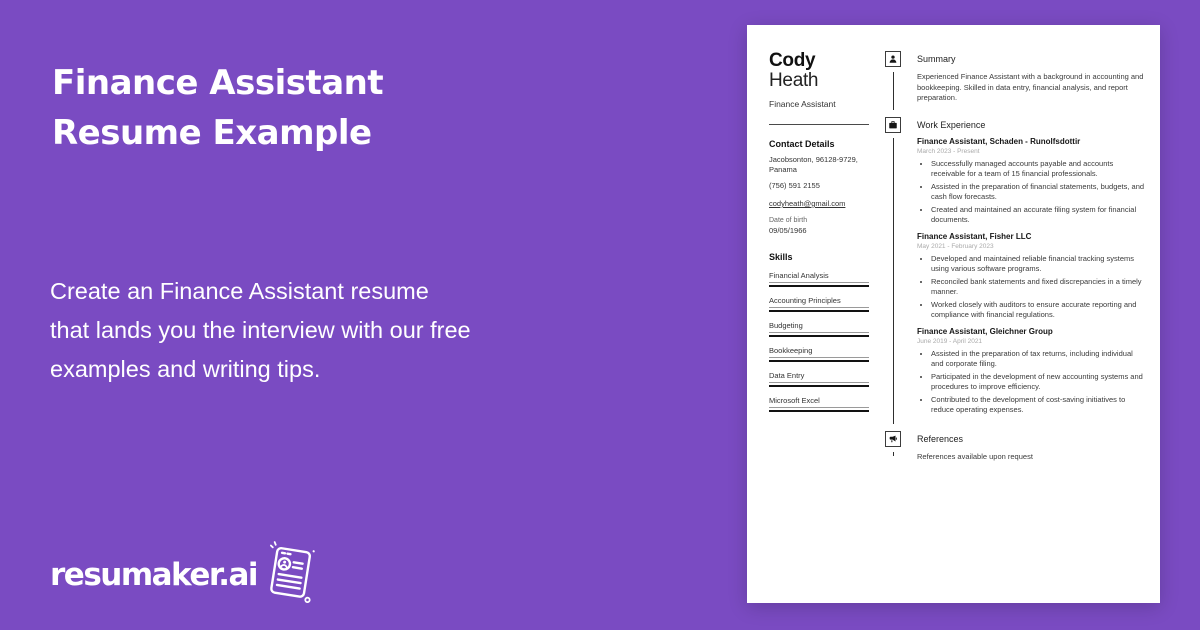 This screenshot has height=630, width=1200. I want to click on page-title-line1: Finance Assistant, so click(218, 83).